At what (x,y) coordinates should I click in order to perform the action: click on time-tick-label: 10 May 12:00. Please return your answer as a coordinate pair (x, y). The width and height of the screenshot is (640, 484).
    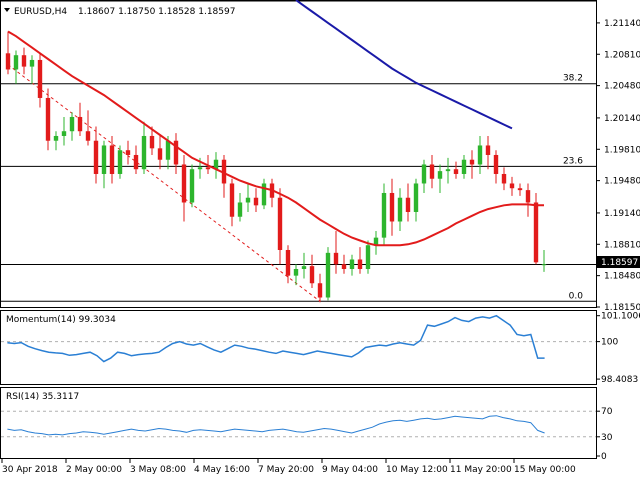
    Looking at the image, I should click on (417, 470).